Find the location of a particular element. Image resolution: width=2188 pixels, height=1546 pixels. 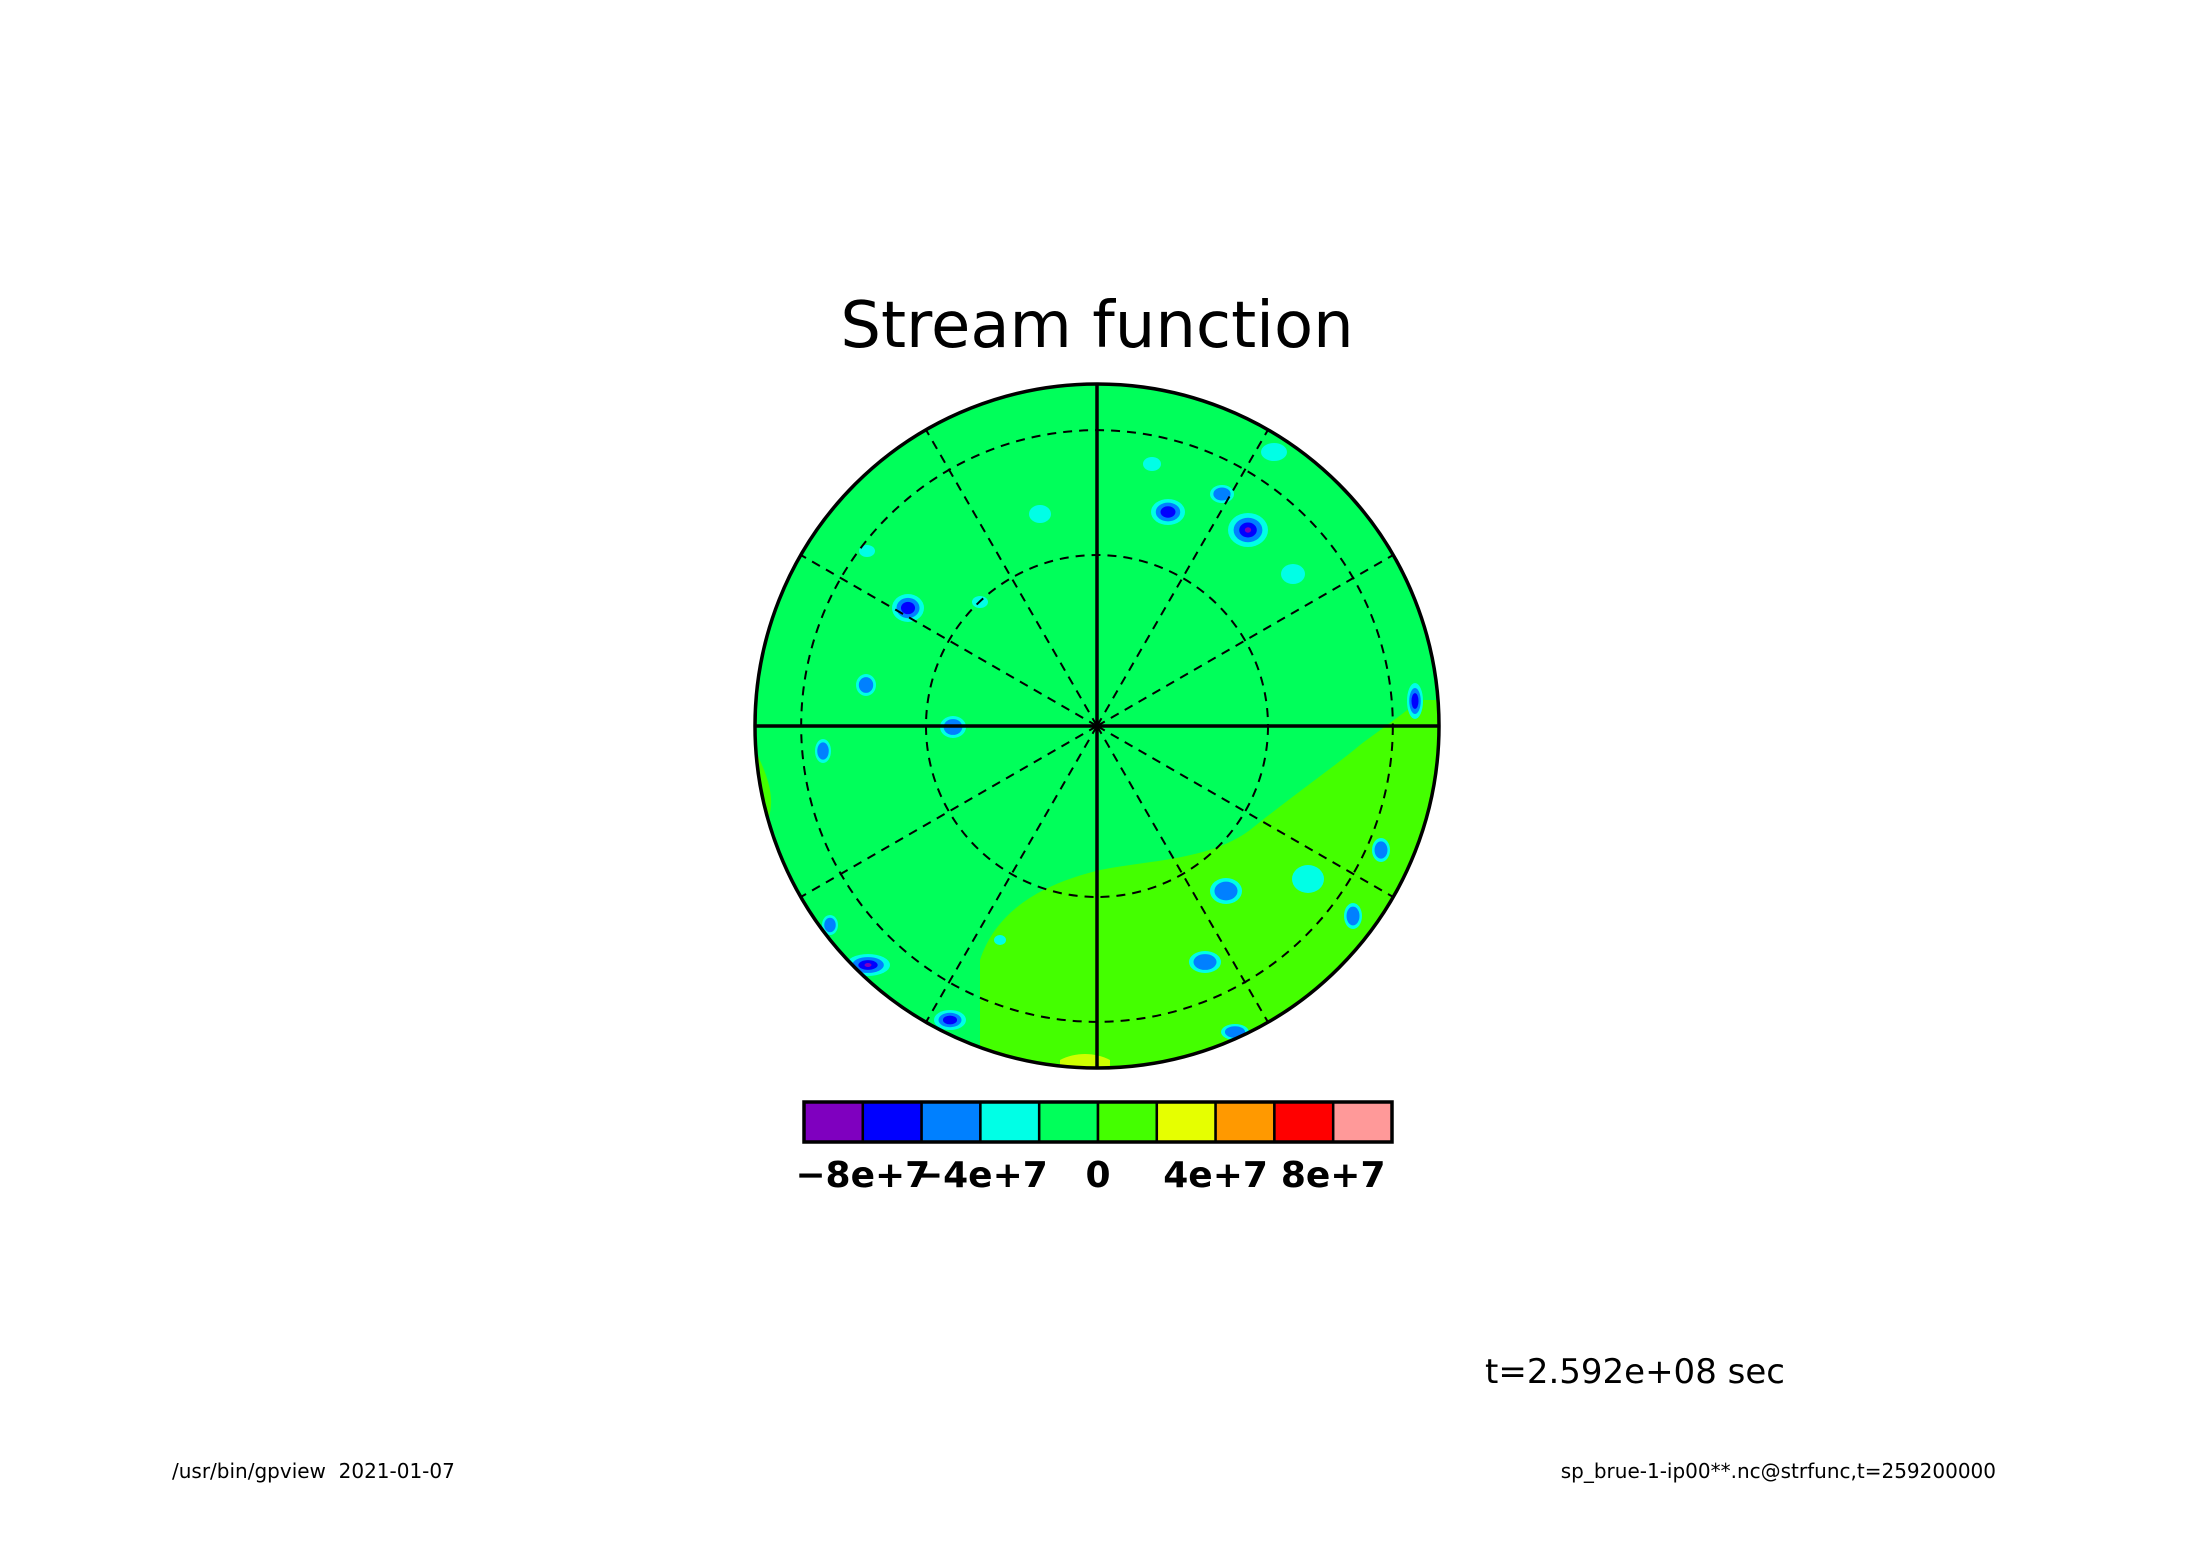

colorbar: −8e+7−4e+7 0 4e+7 8e+7 is located at coordinates (1094, 1148).